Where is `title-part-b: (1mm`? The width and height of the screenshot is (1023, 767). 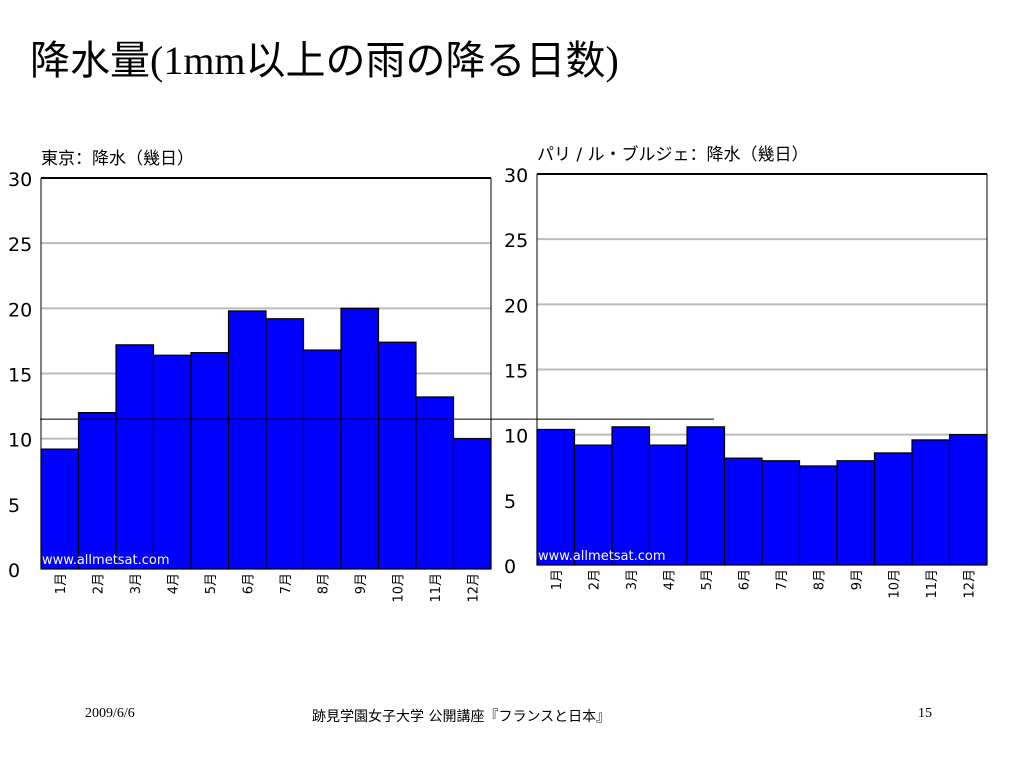
title-part-b: (1mm is located at coordinates (198, 60).